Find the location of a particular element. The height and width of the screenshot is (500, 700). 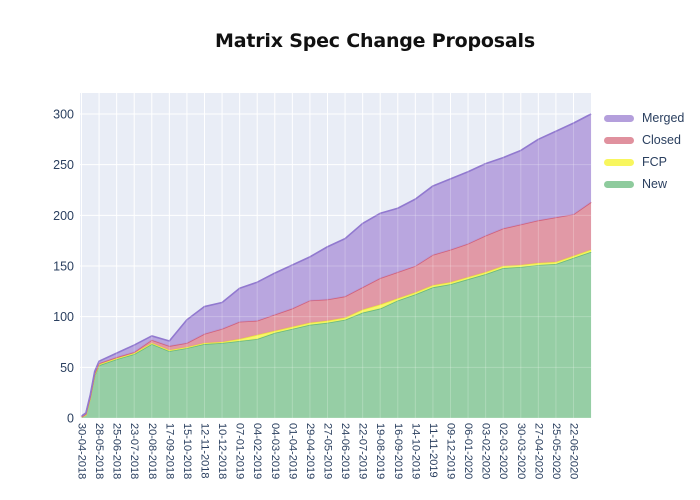

legend-item-fcp: FCP is located at coordinates (644, 162).